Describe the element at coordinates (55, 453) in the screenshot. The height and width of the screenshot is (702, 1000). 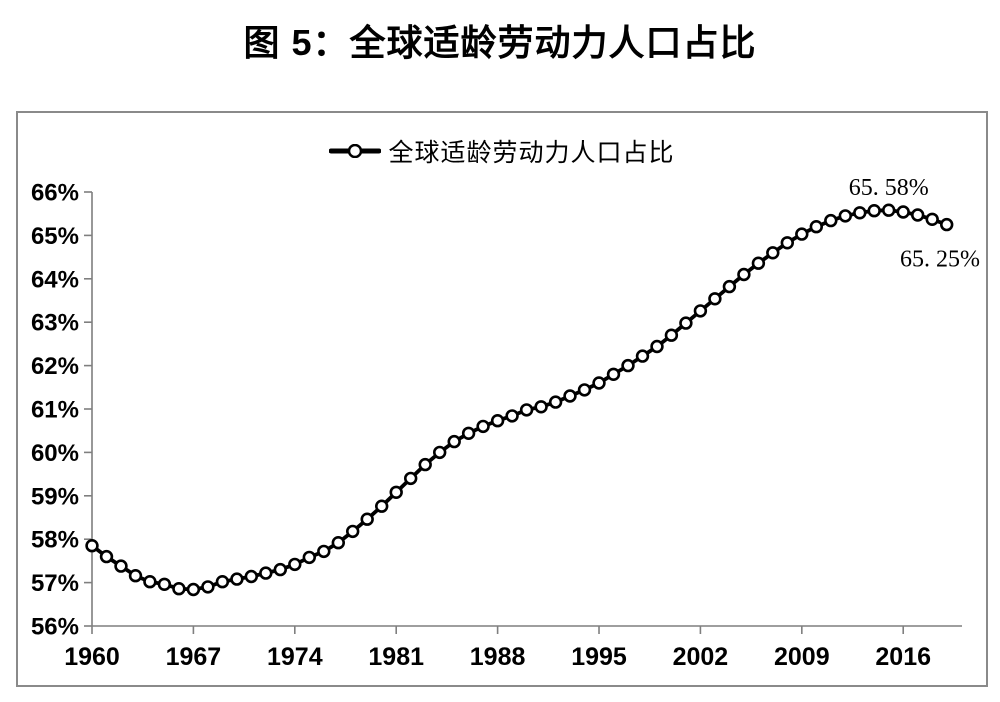
I see `y-tick-label: 60%` at that location.